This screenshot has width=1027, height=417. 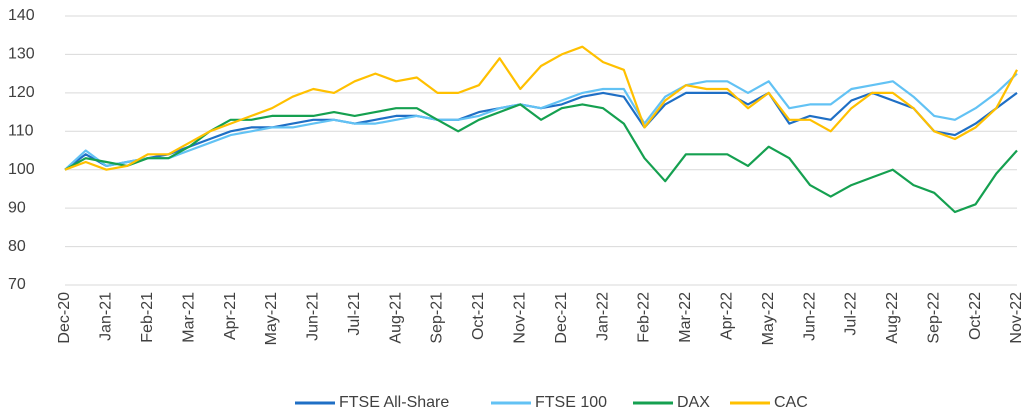 What do you see at coordinates (478, 316) in the screenshot?
I see `x-tick-label: Oct-21` at bounding box center [478, 316].